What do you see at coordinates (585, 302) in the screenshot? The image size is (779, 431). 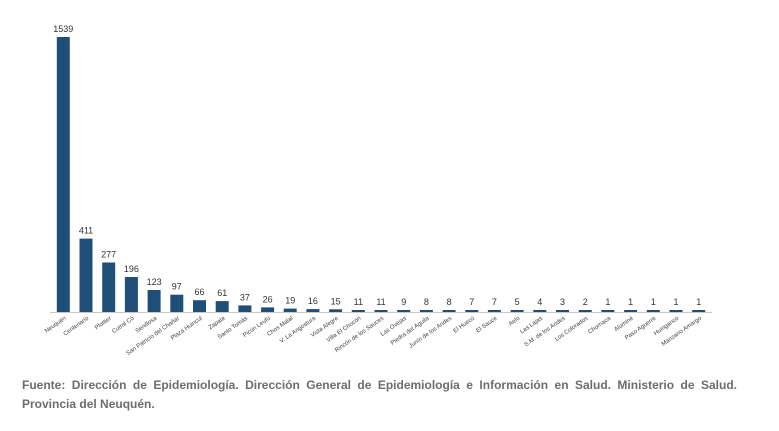 I see `value-label: 2` at bounding box center [585, 302].